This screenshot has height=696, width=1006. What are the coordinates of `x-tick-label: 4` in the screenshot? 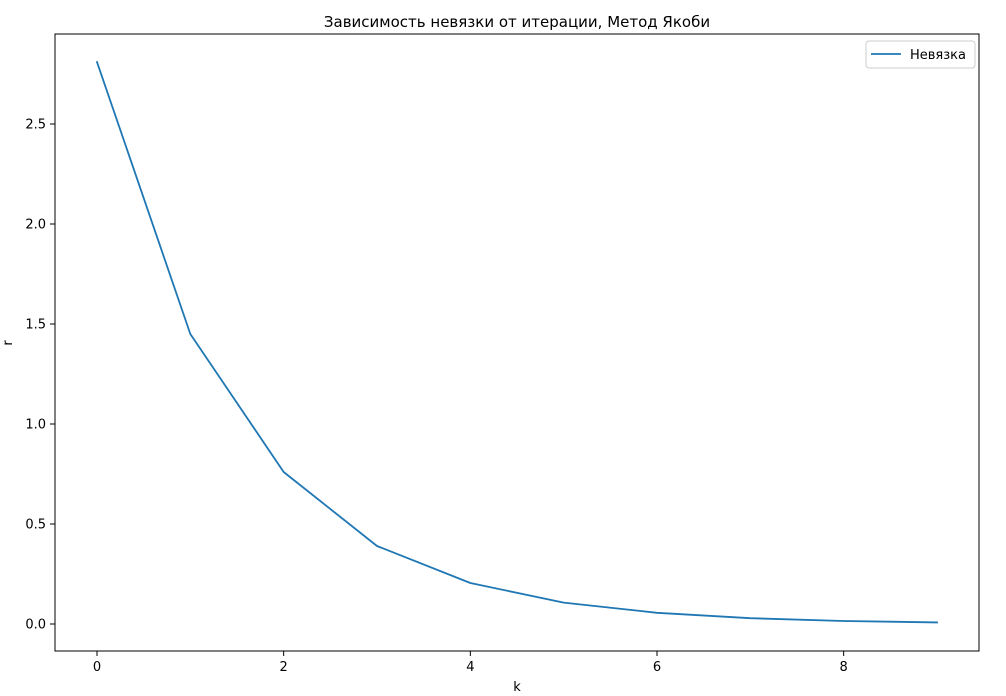 It's located at (470, 667).